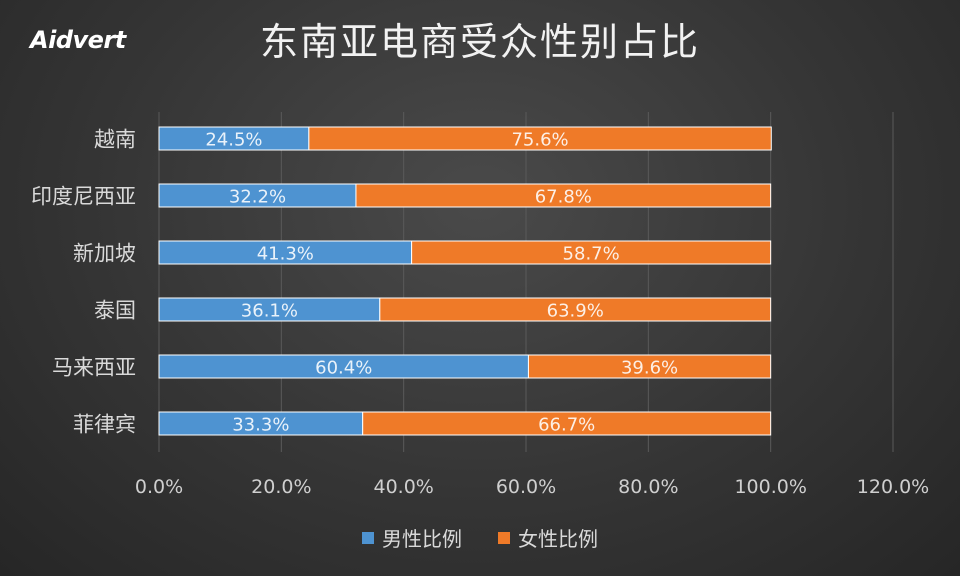 The width and height of the screenshot is (960, 576). What do you see at coordinates (115, 140) in the screenshot?
I see `category-label: 越南` at bounding box center [115, 140].